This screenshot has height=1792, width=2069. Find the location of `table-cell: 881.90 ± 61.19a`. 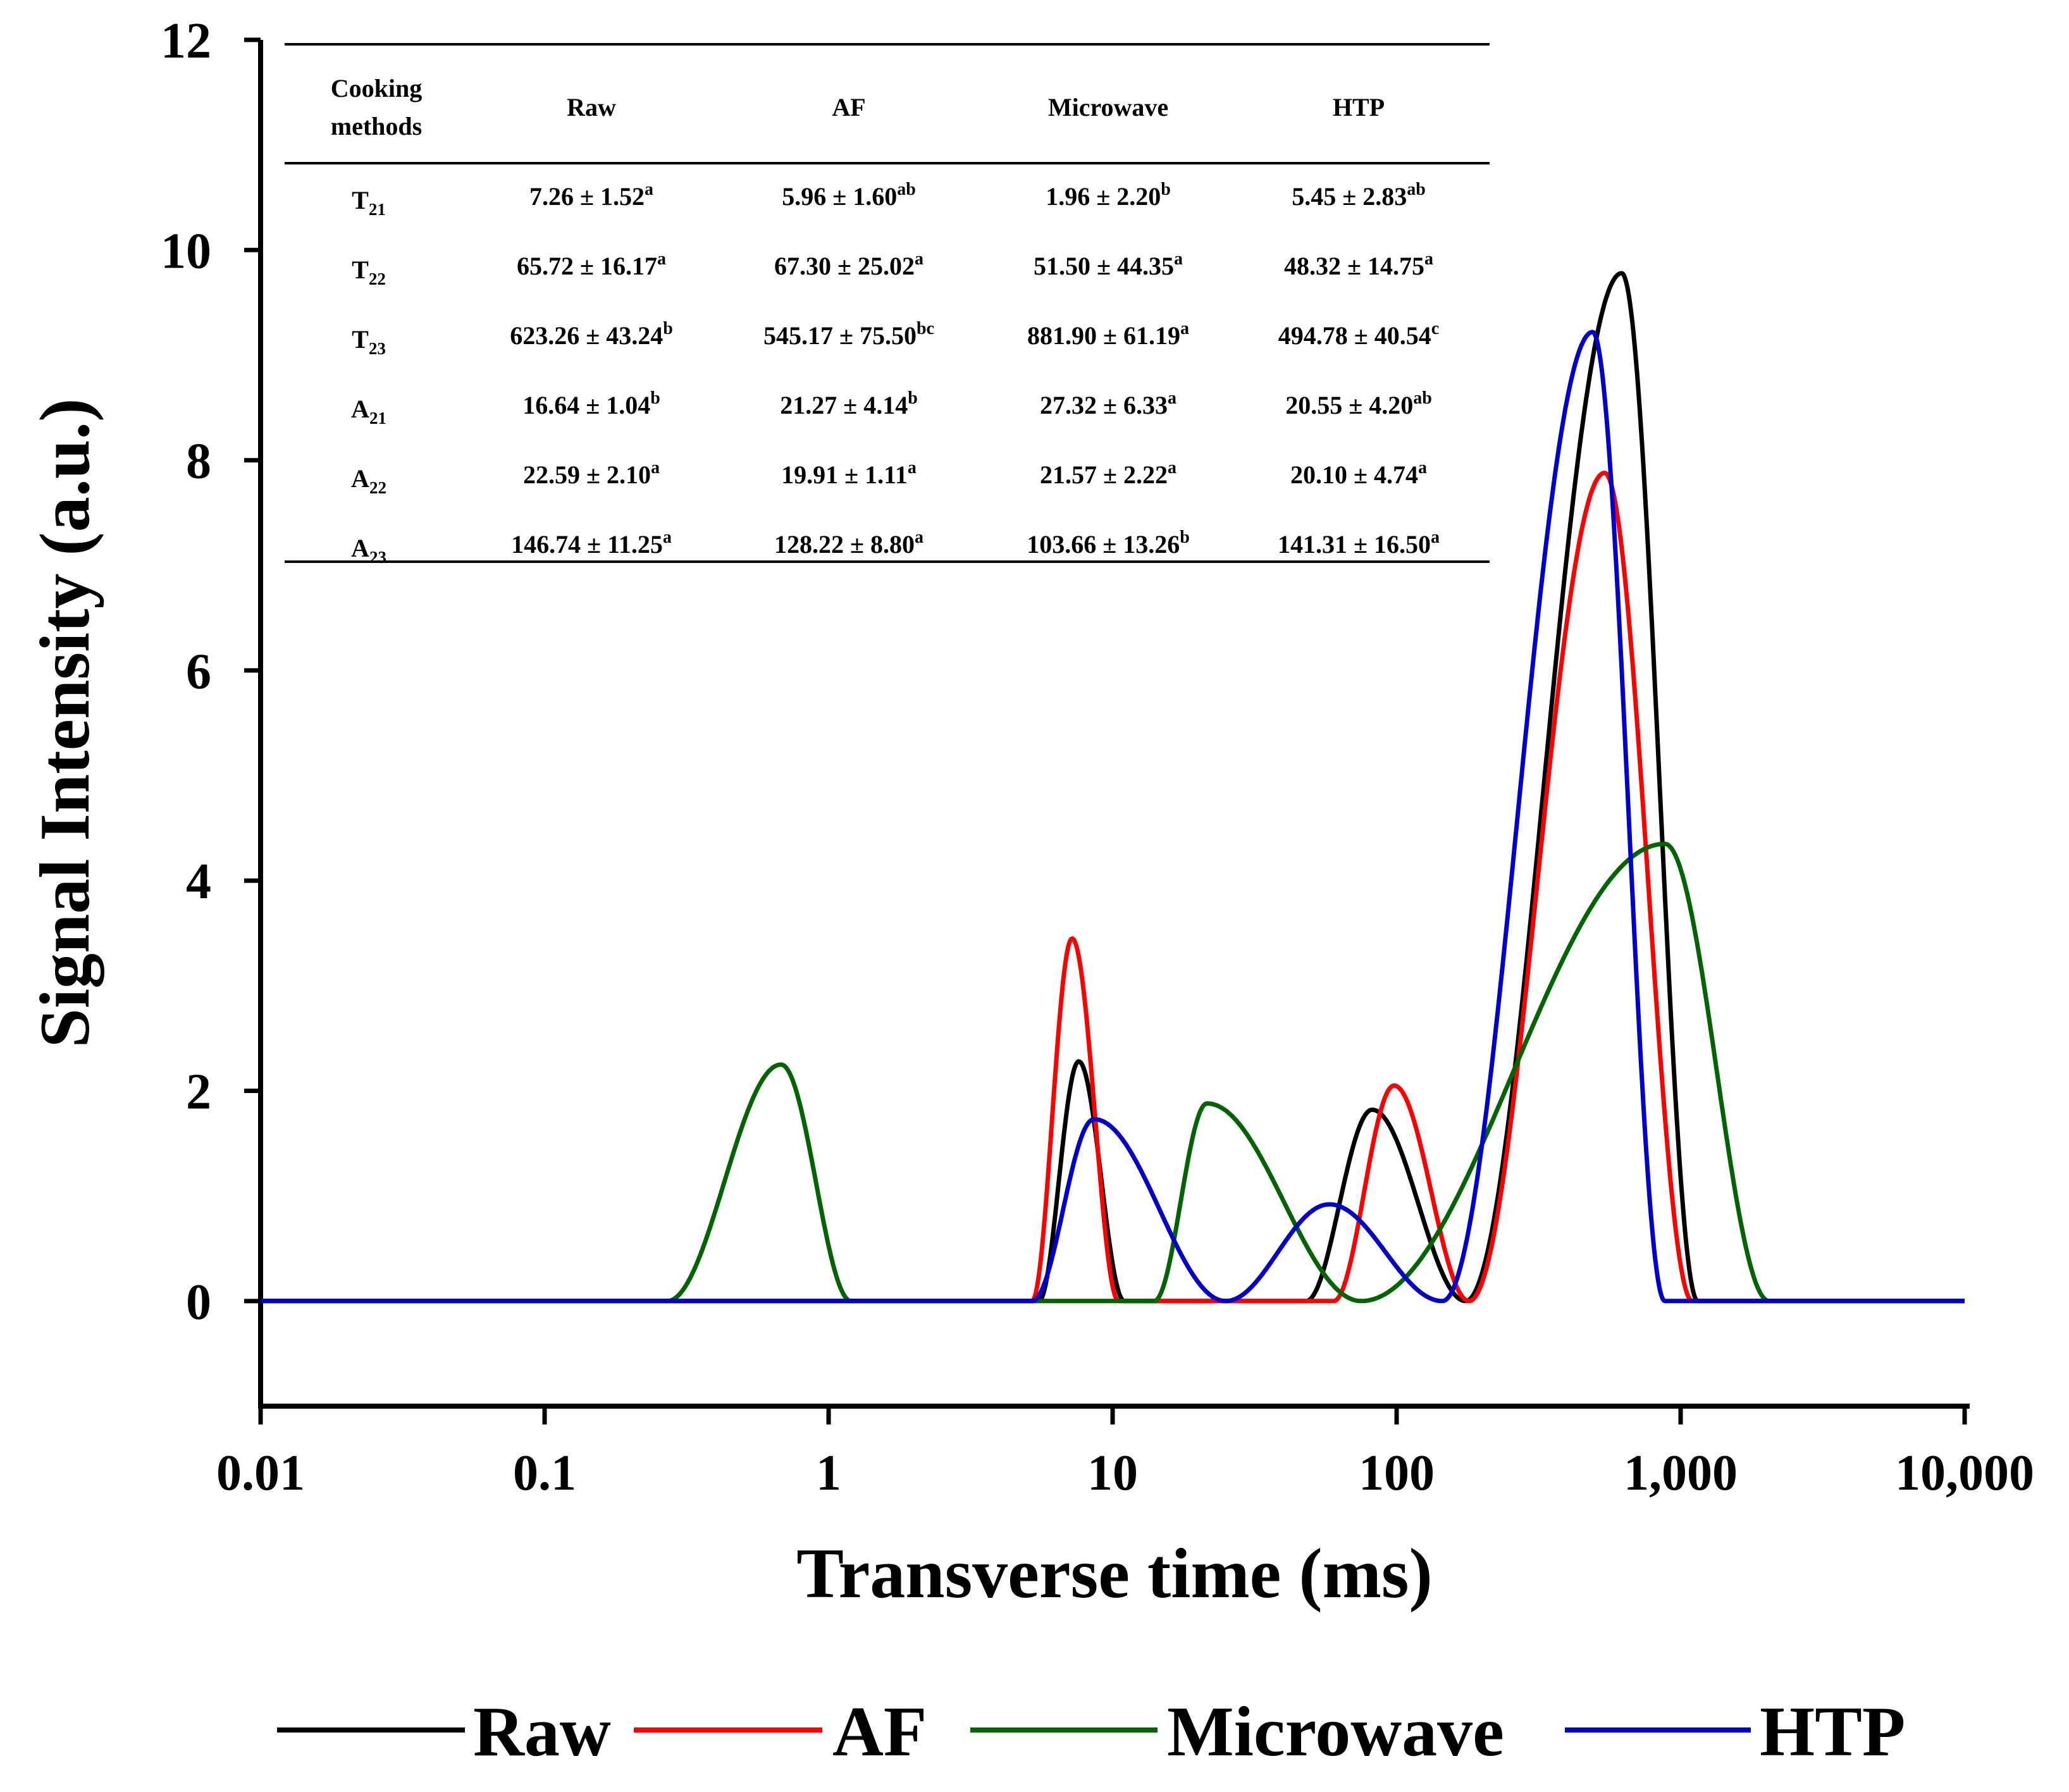

table-cell: 881.90 ± 61.19a is located at coordinates (1108, 334).